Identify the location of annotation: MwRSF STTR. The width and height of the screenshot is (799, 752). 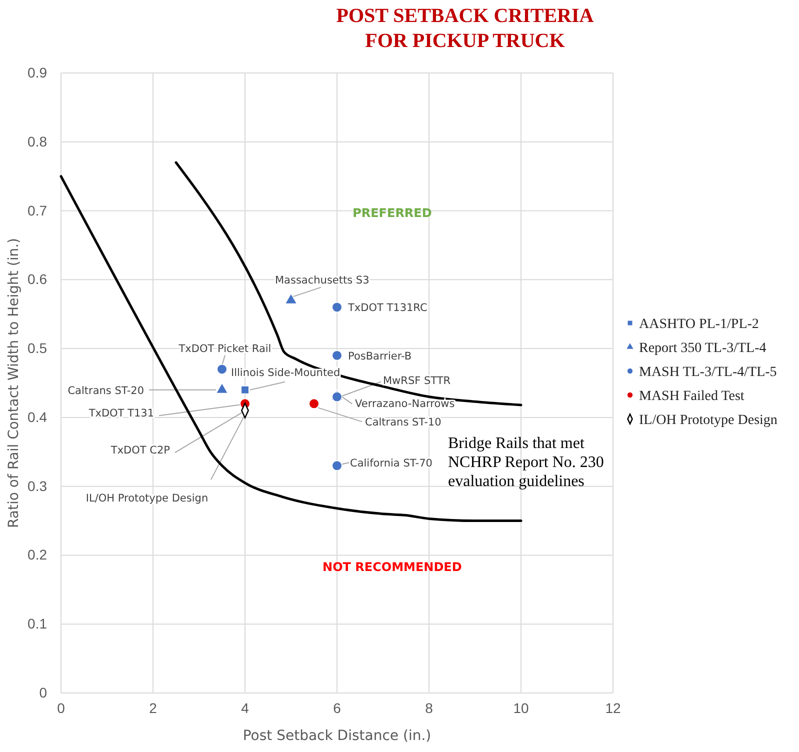
(417, 380).